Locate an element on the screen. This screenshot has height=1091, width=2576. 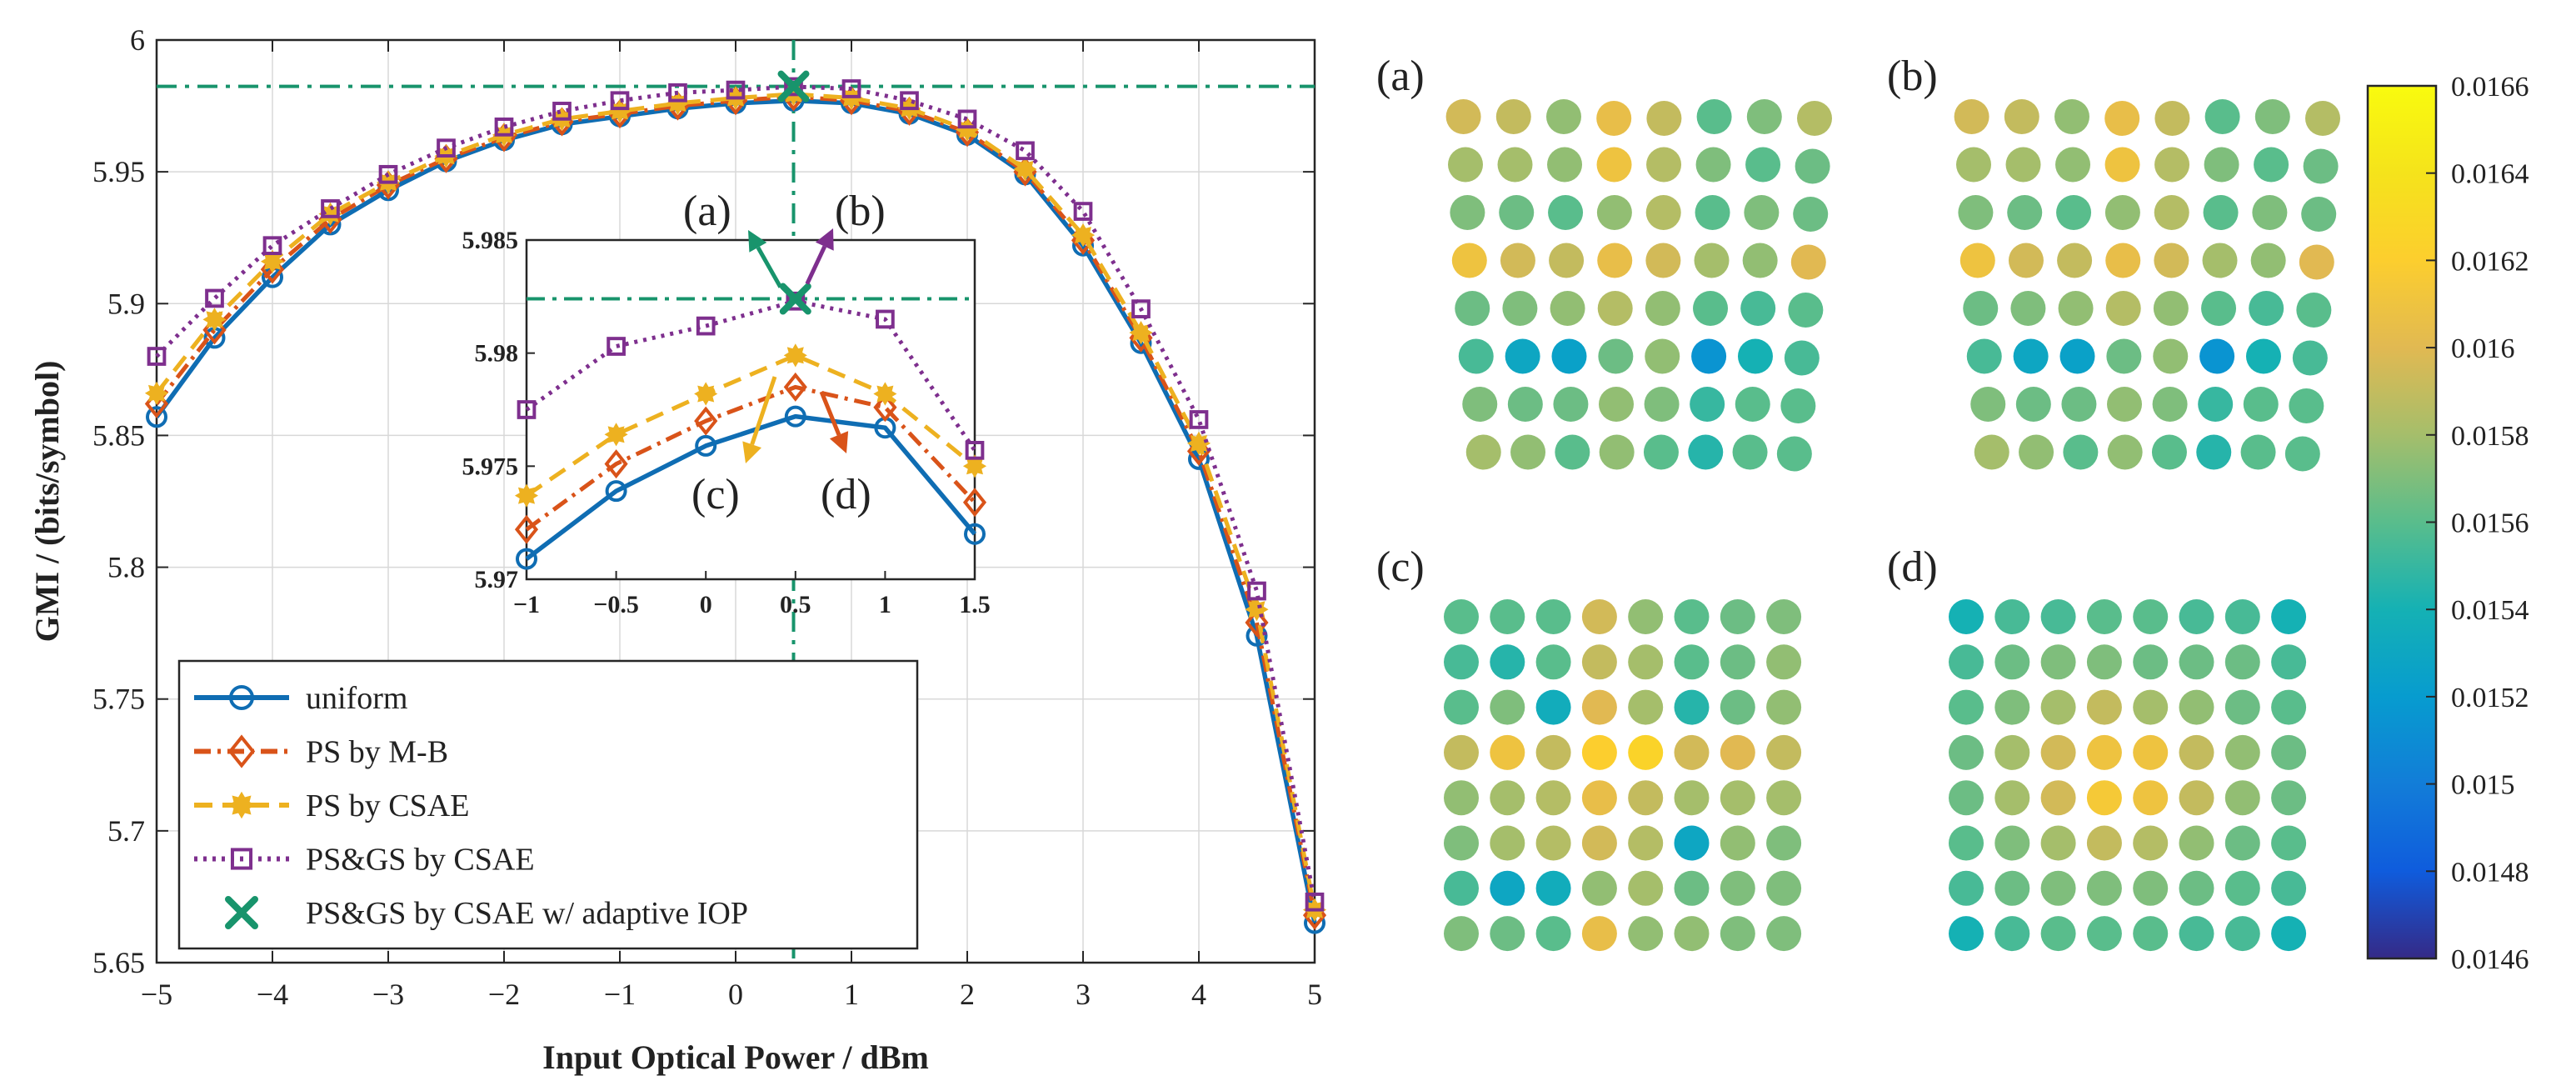
panel-label: (b) is located at coordinates (1912, 77).